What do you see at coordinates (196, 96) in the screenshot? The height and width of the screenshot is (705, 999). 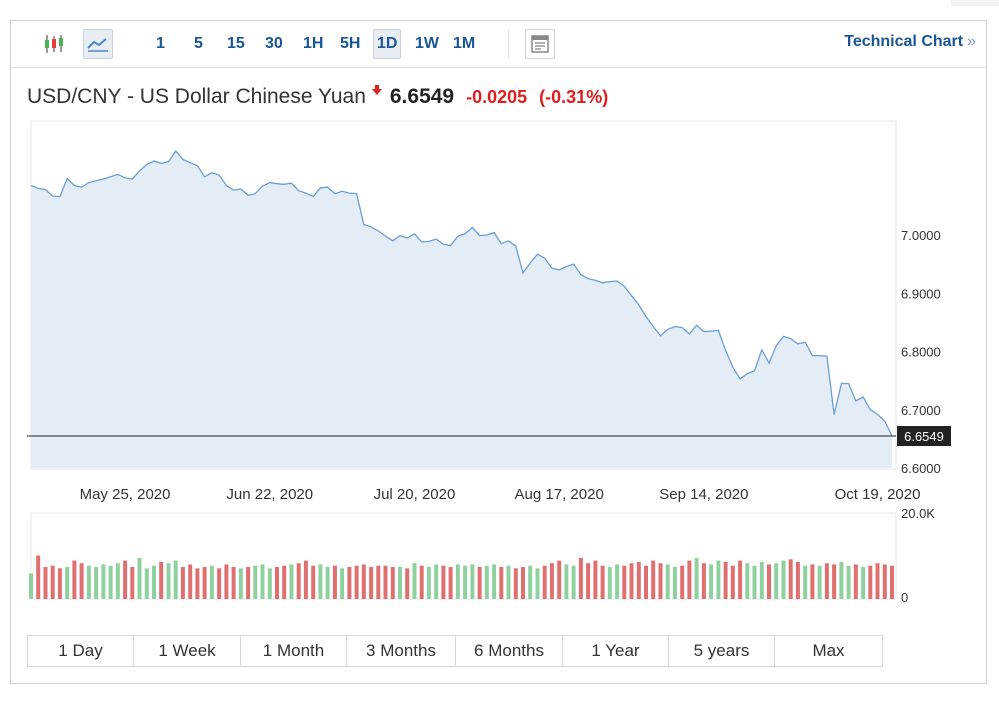 I see `instrument-name: USD/CNY - US Dollar Chinese Yuan` at bounding box center [196, 96].